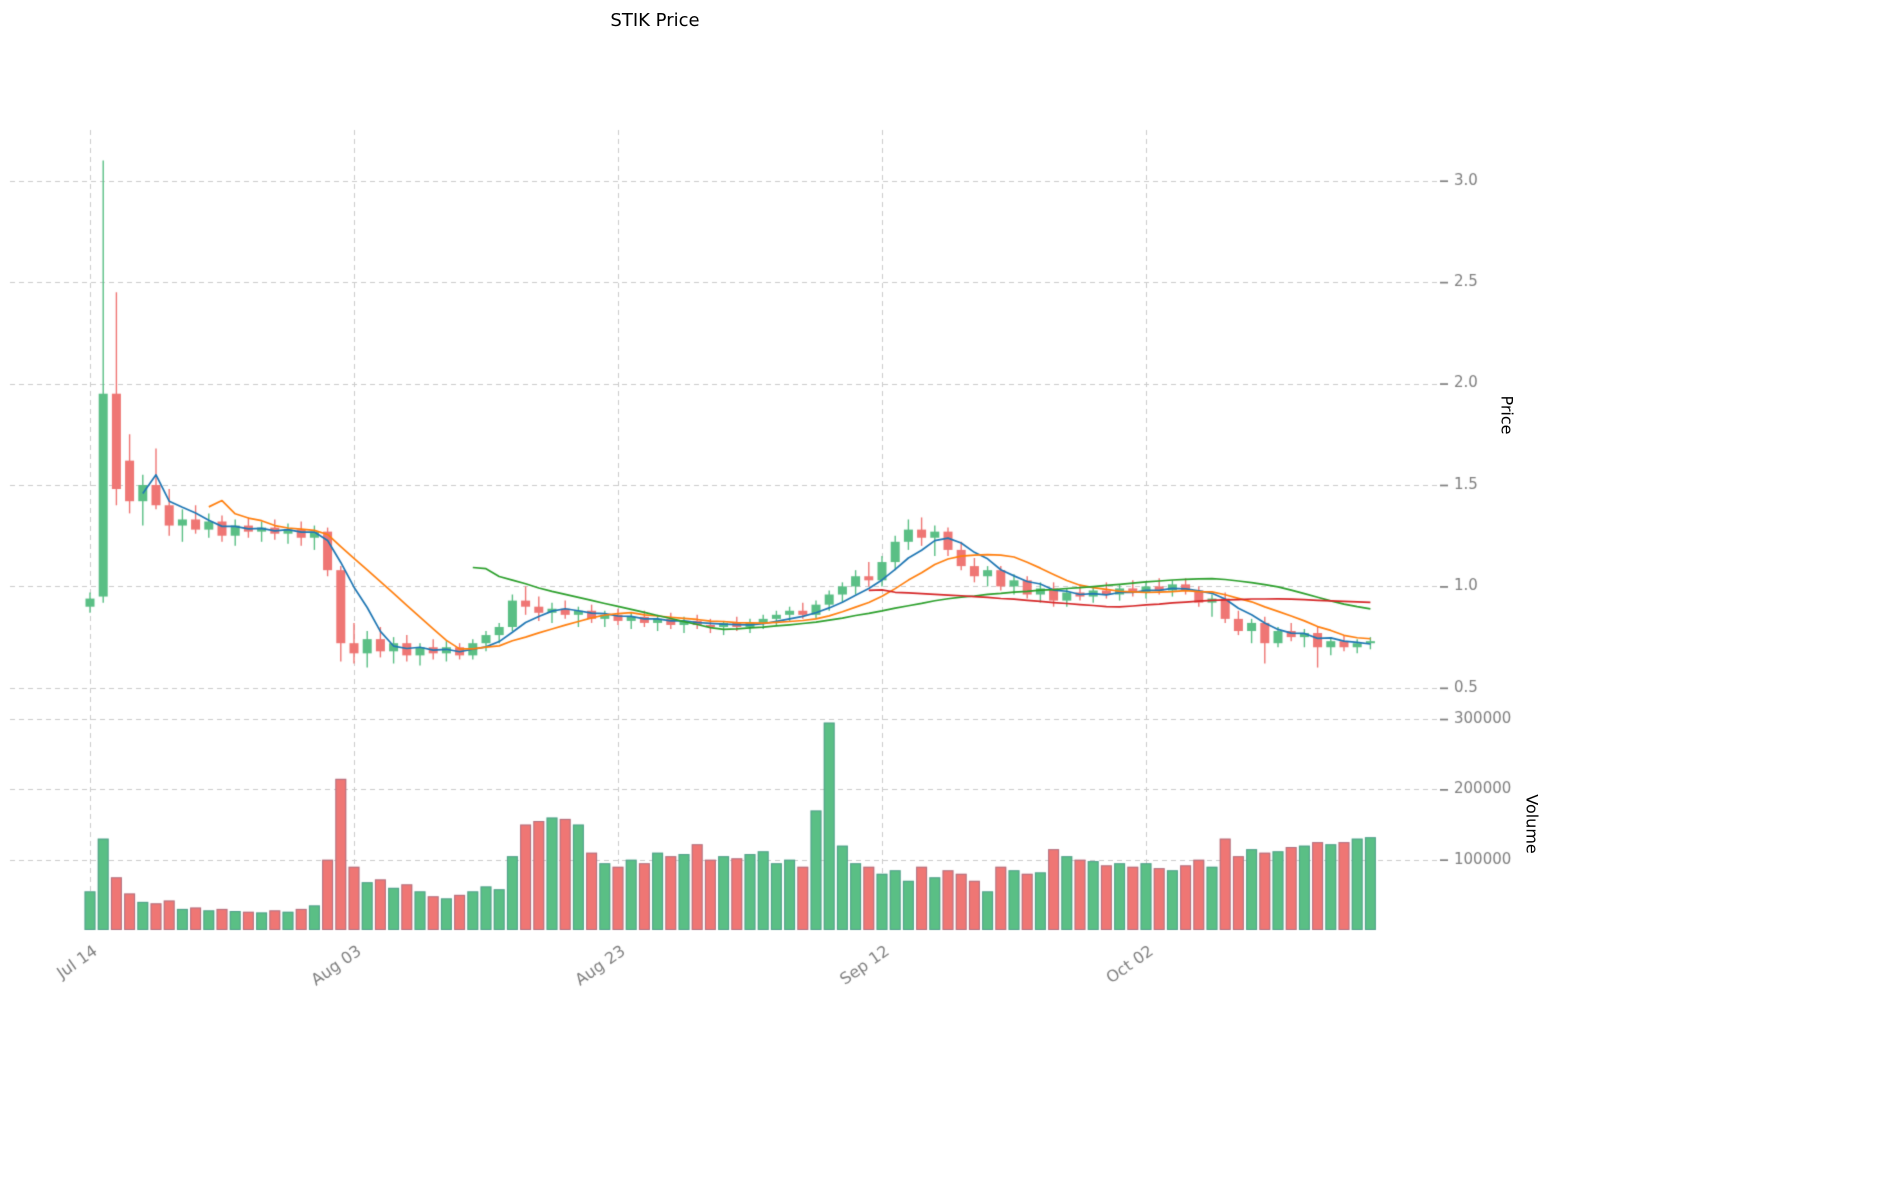 The width and height of the screenshot is (1880, 1202). What do you see at coordinates (1507, 415) in the screenshot?
I see `price-axis-label: Price` at bounding box center [1507, 415].